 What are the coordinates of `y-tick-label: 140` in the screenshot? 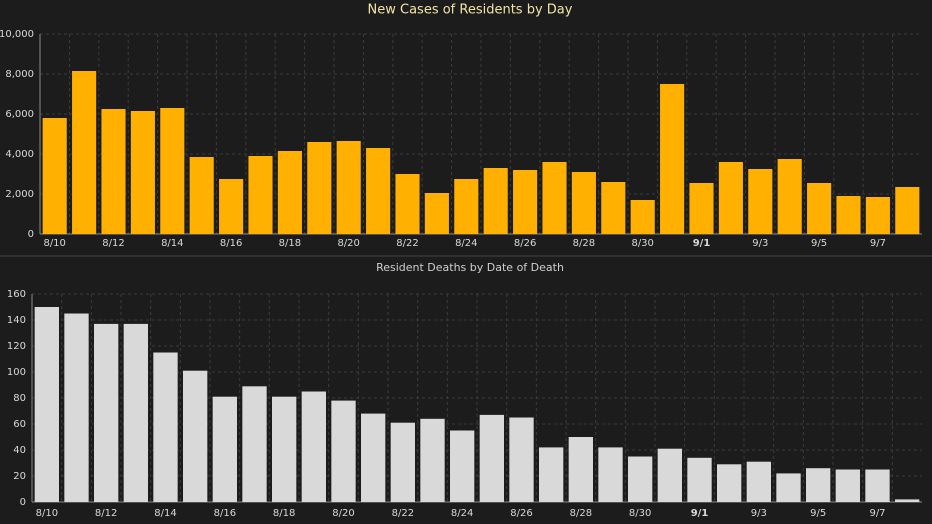 It's located at (16, 320).